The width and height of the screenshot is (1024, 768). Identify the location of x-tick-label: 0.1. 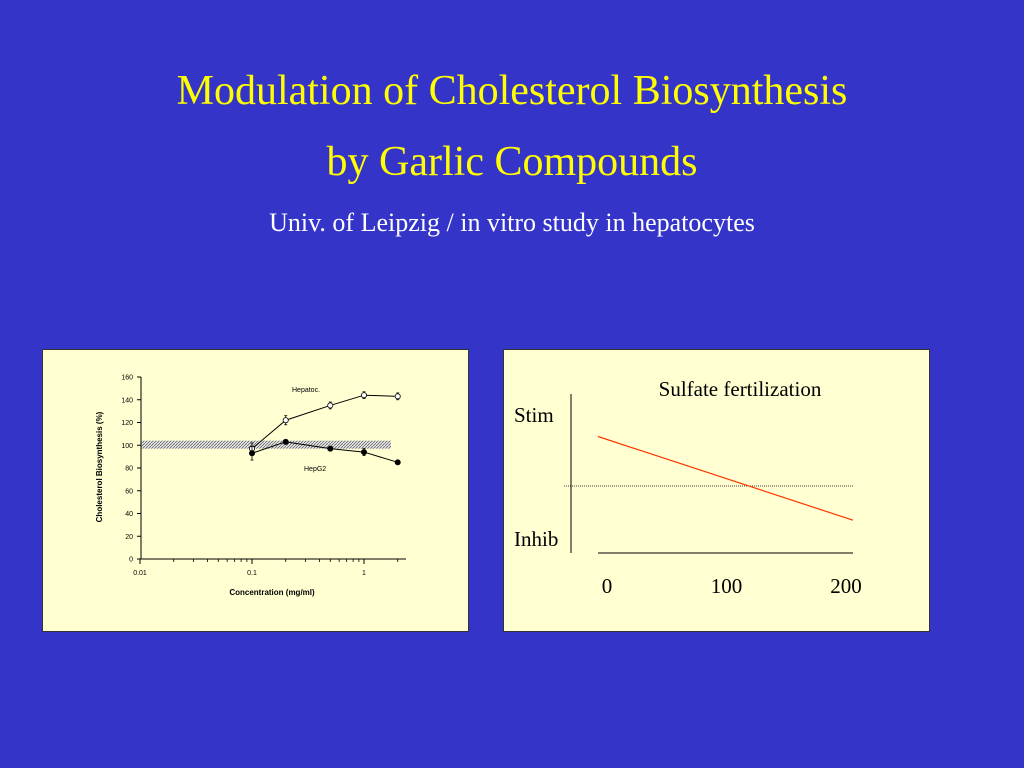
(252, 573).